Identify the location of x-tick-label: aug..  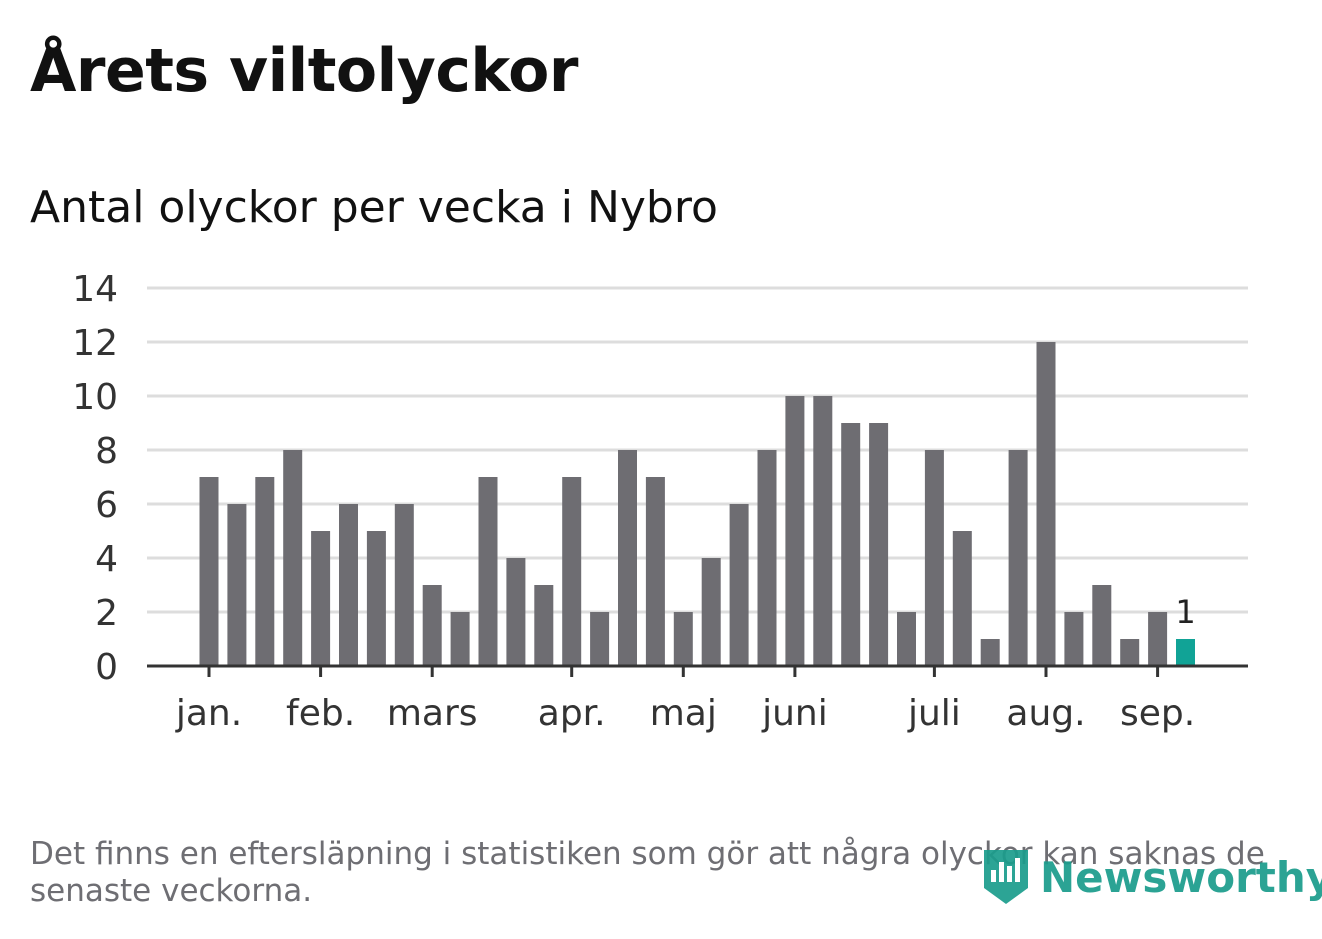
(1045, 713).